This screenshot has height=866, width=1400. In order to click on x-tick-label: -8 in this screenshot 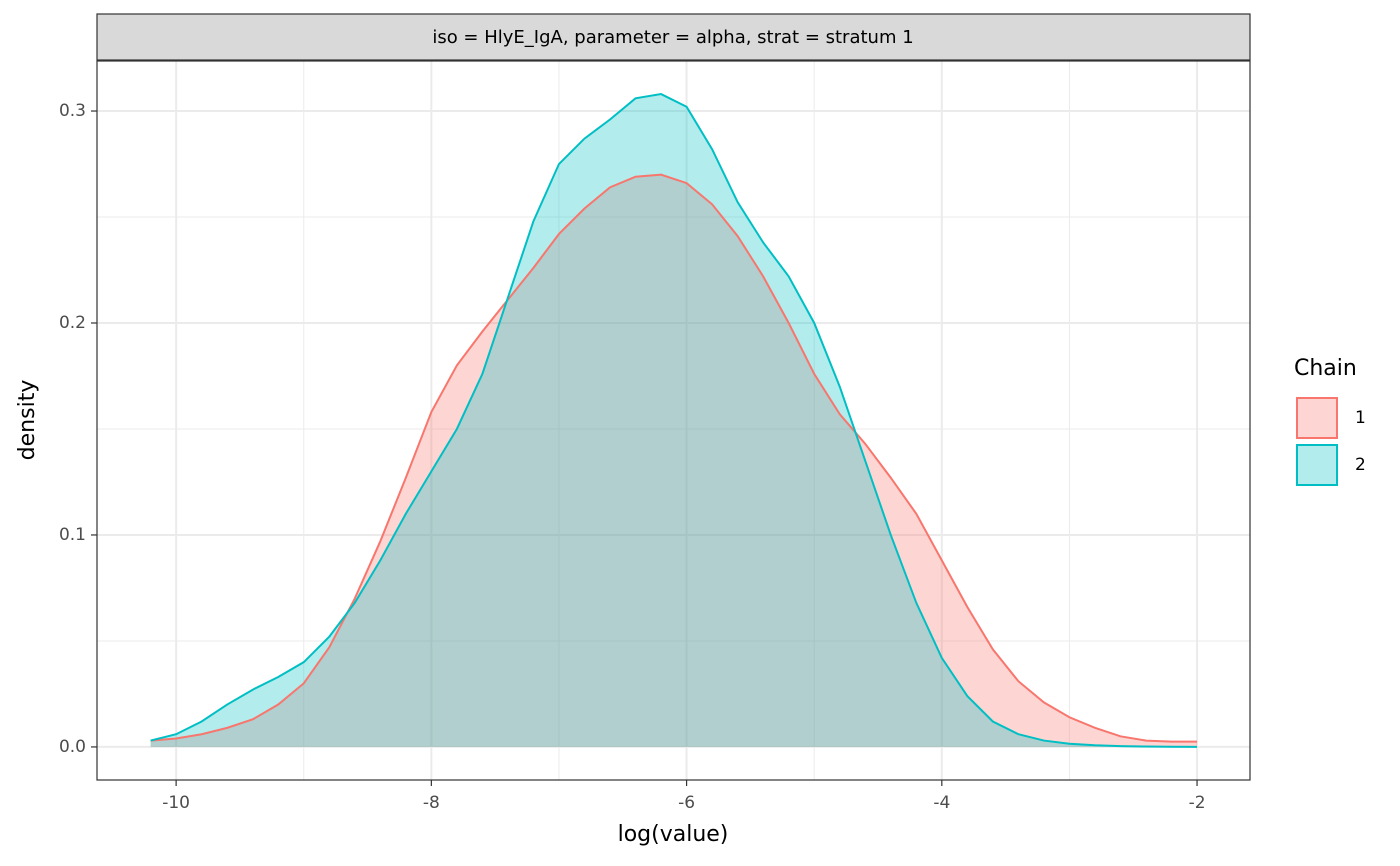, I will do `click(431, 803)`.